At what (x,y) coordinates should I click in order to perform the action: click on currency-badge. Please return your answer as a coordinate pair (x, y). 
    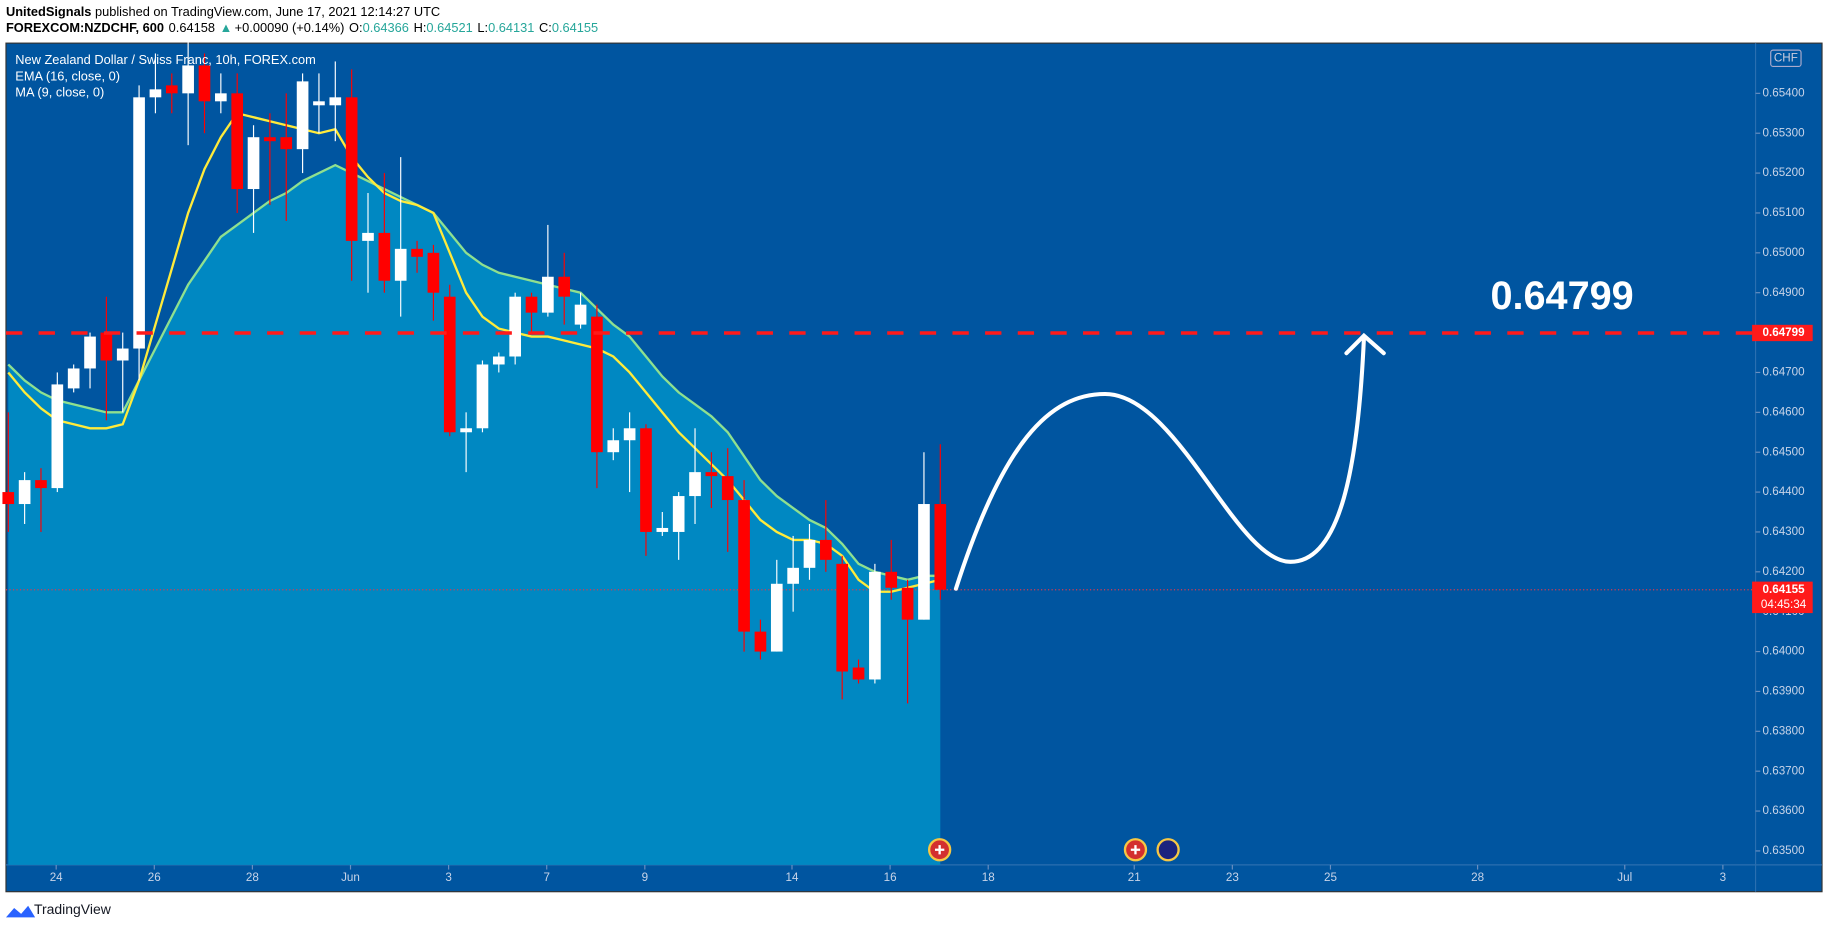
    Looking at the image, I should click on (1786, 58).